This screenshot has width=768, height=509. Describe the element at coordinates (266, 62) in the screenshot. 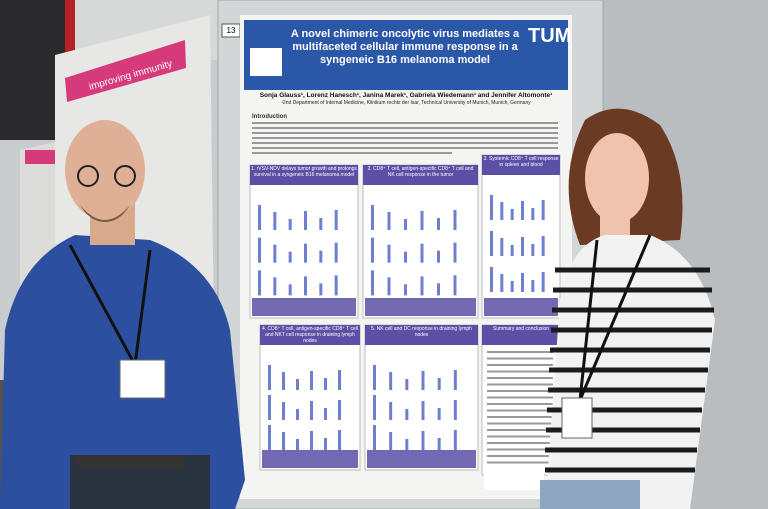

I see `left-logo` at that location.